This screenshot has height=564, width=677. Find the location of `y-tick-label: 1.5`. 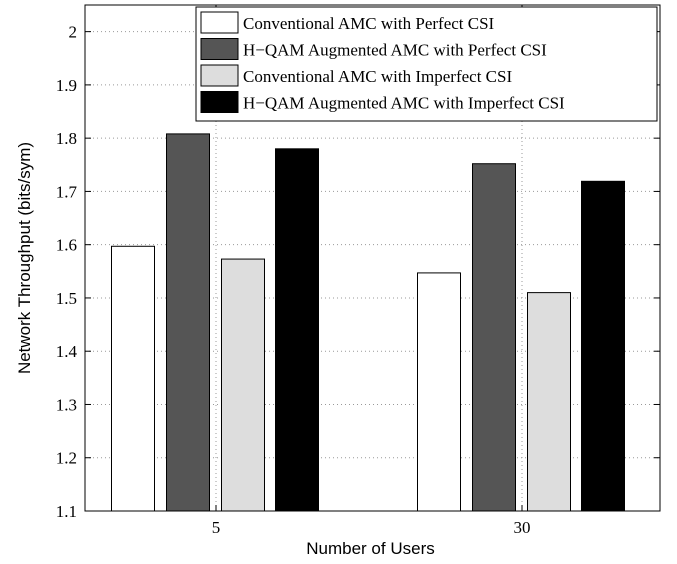

y-tick-label: 1.5 is located at coordinates (66, 298).